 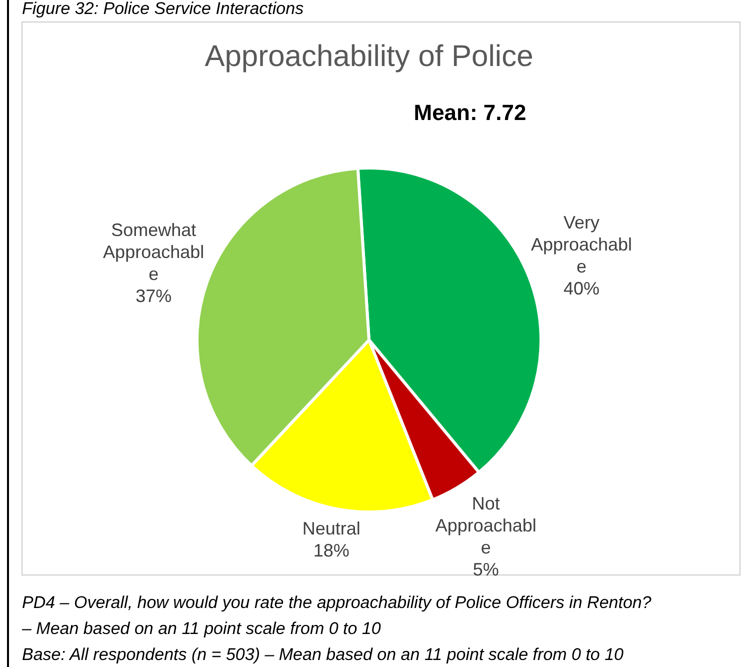 I want to click on slice-label: Very Approachable, so click(x=581, y=244).